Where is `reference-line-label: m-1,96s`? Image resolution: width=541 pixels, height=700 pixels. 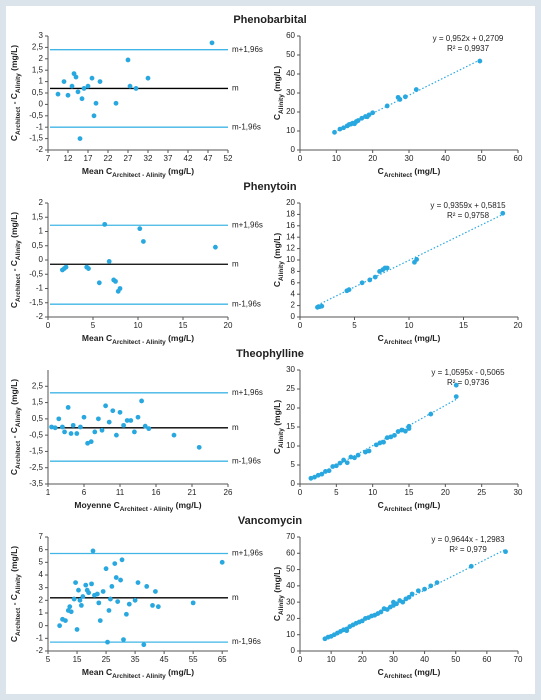 reference-line-label: m-1,96s is located at coordinates (246, 460).